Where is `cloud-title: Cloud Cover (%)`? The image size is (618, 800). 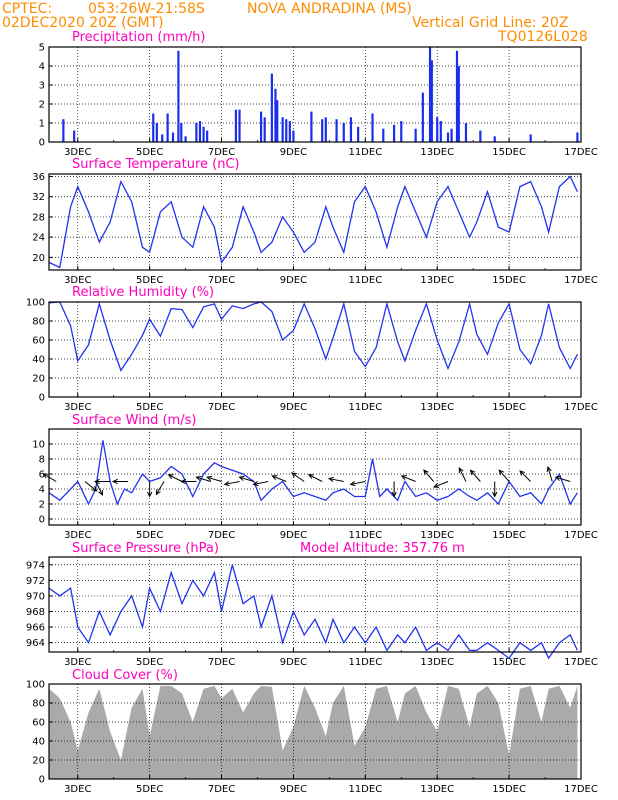
cloud-title: Cloud Cover (%) is located at coordinates (125, 675).